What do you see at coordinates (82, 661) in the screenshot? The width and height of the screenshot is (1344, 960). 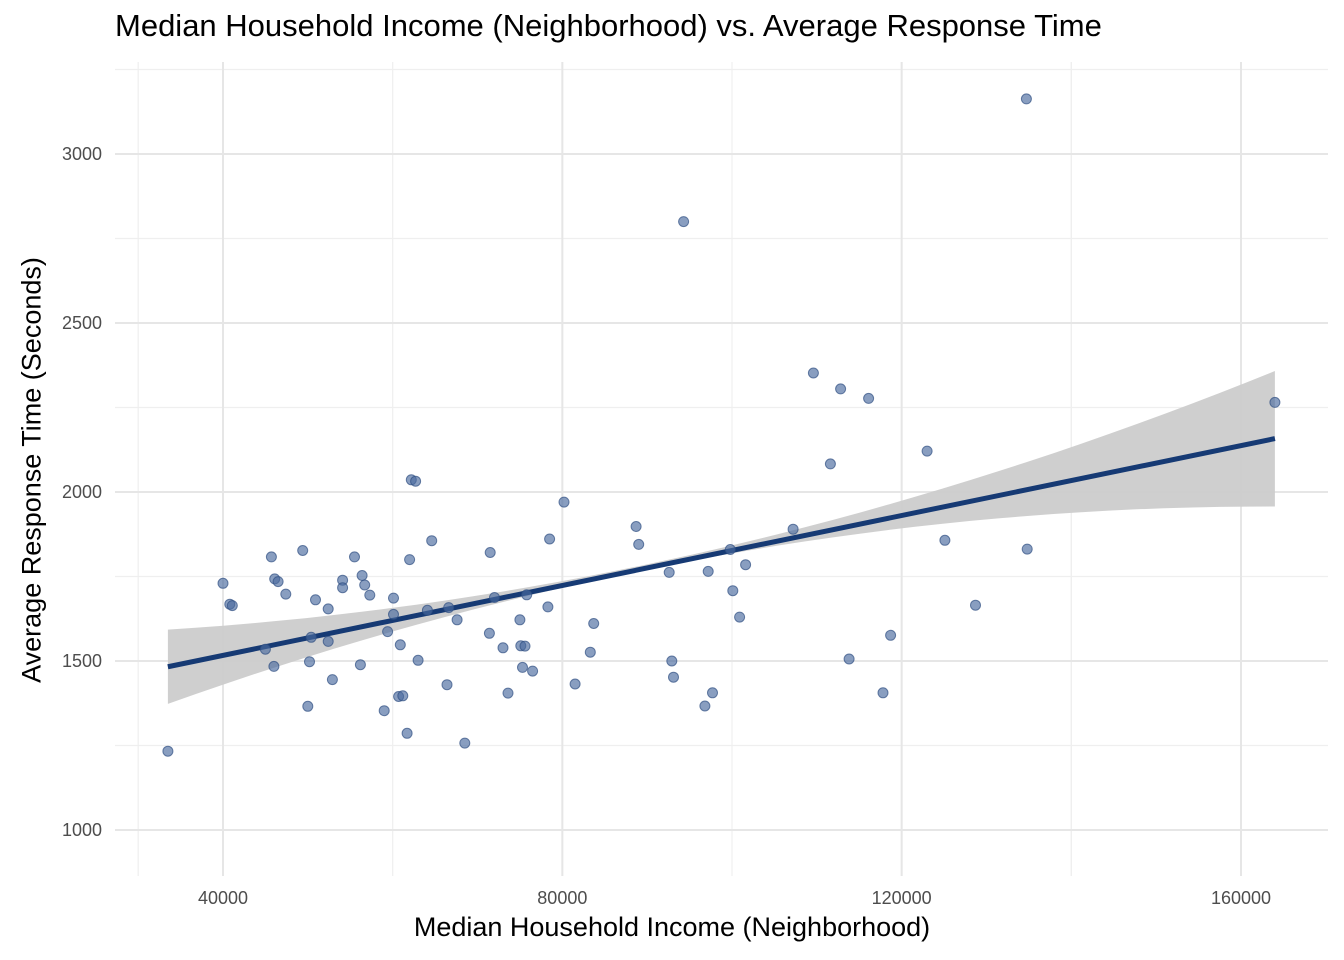 I see `y-tick-label: 1500` at bounding box center [82, 661].